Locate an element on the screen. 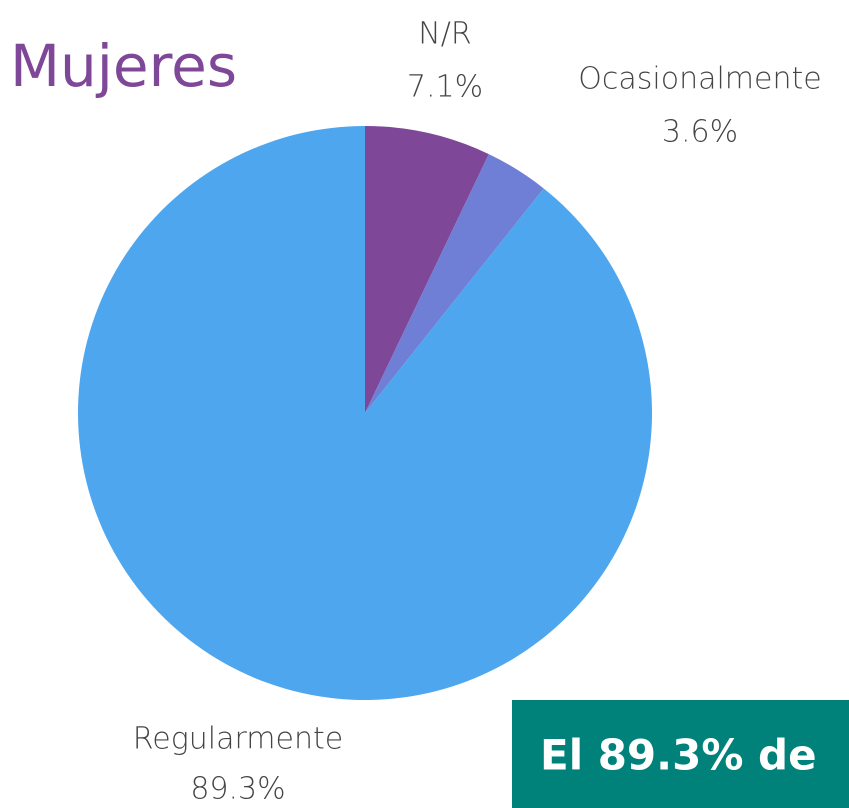  slice-label: Regularmente is located at coordinates (238, 739).